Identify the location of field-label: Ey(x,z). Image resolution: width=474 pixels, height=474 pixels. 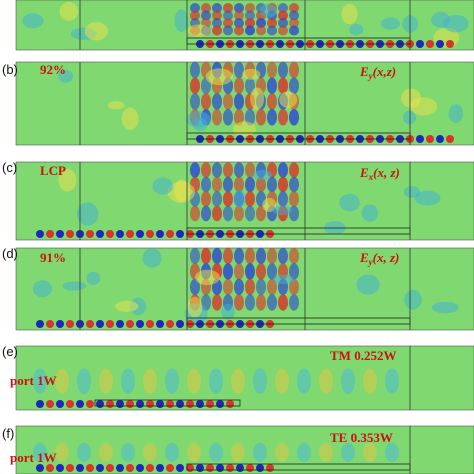
(377, 72).